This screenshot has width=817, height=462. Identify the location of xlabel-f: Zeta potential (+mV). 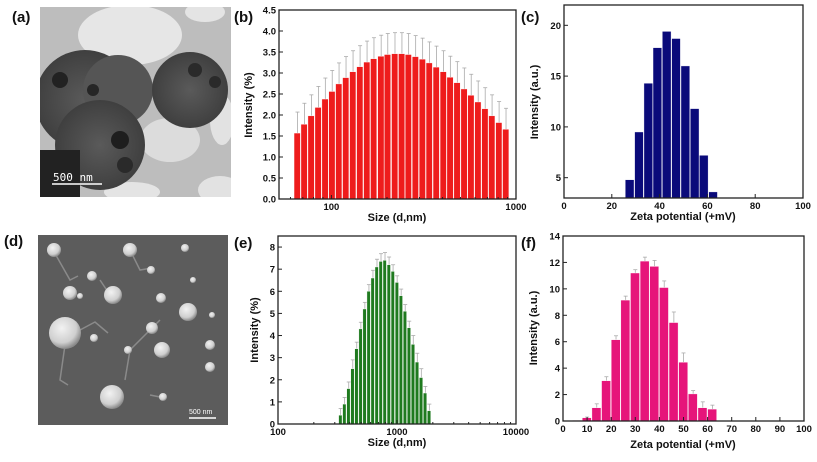
(683, 445).